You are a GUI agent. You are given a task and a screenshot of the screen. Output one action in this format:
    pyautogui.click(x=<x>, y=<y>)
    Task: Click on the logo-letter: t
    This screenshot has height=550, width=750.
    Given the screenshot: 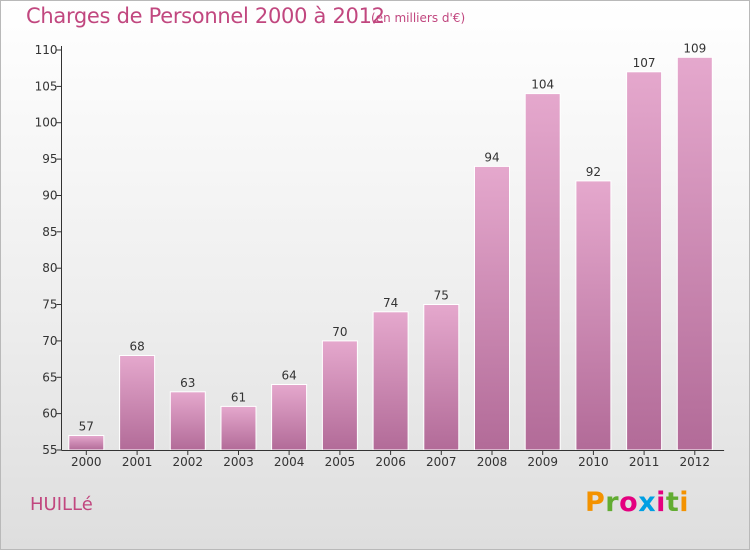 What is the action you would take?
    pyautogui.click(x=672, y=502)
    